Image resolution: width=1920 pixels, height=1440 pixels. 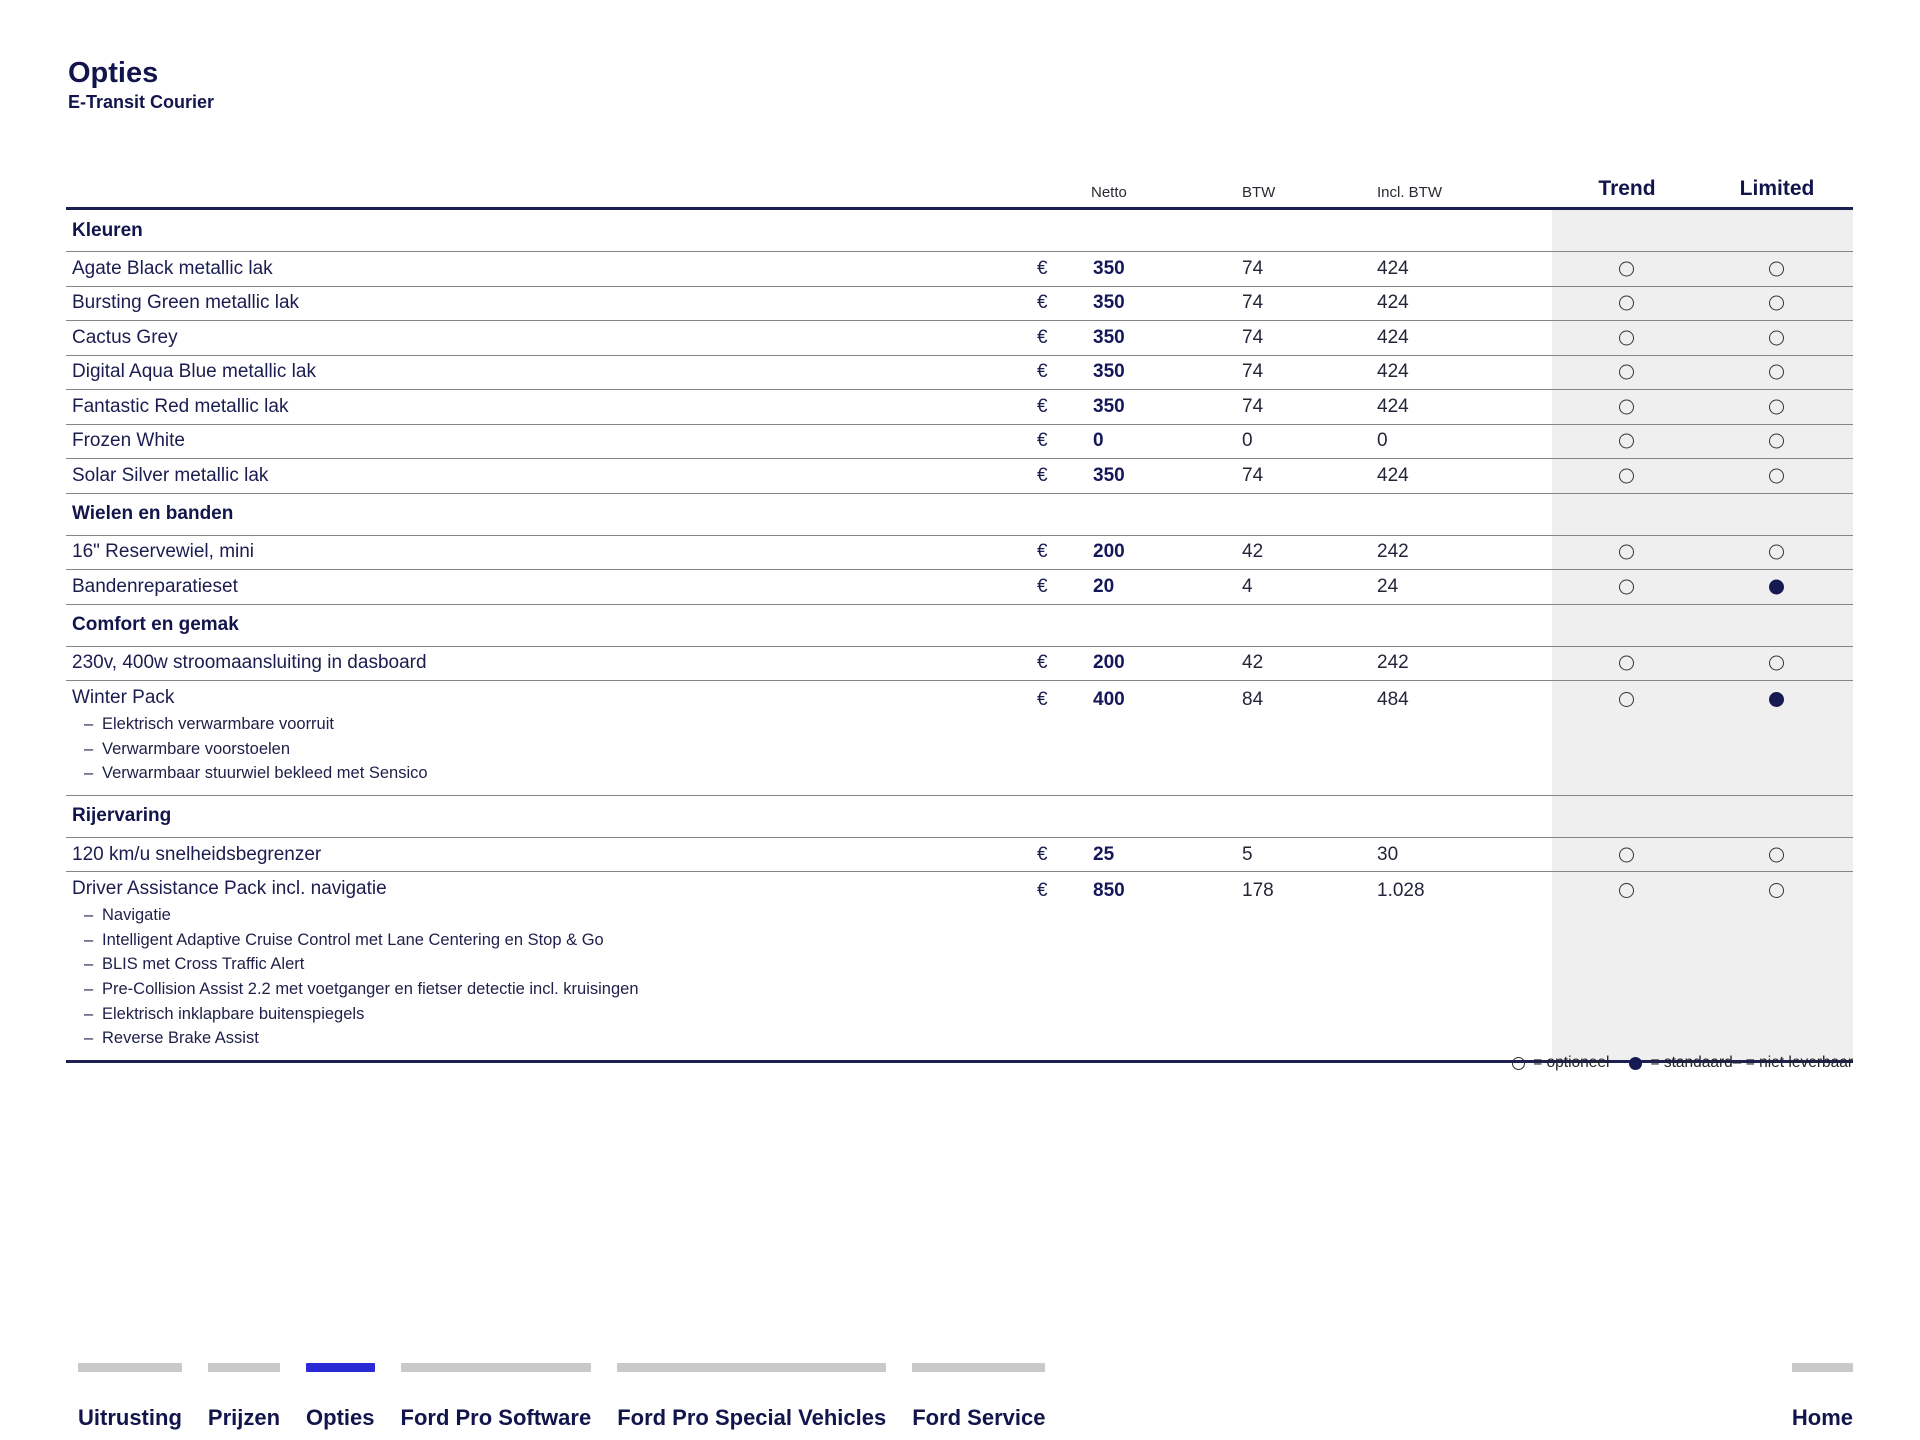 I want to click on incl-btw-value: 0, so click(x=1382, y=441).